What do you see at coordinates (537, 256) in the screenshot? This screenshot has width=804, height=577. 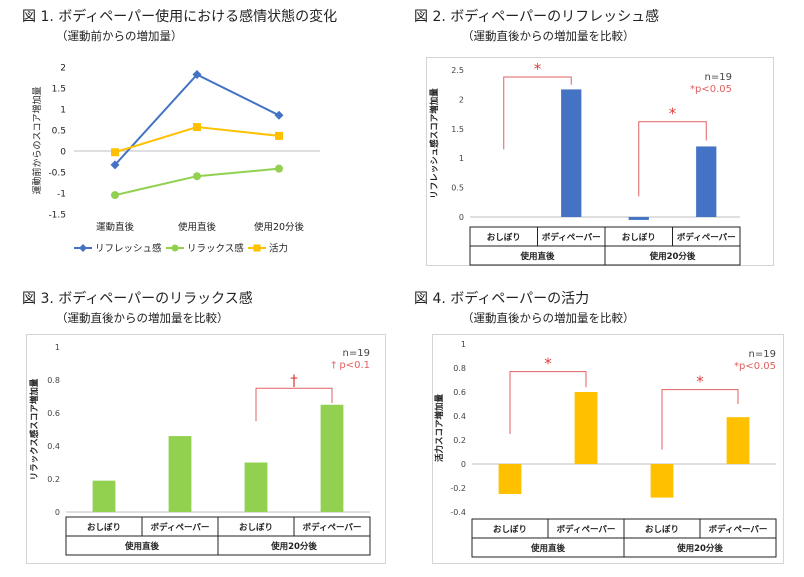 I see `chart2-group-label: 使用直後` at bounding box center [537, 256].